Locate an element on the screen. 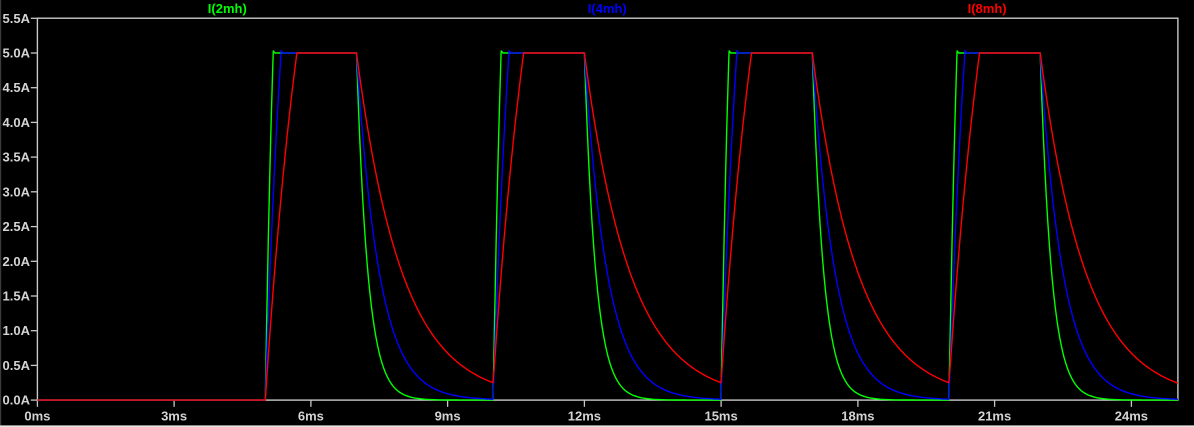 The image size is (1194, 427). svg-text: 2.0A is located at coordinates (17, 261).